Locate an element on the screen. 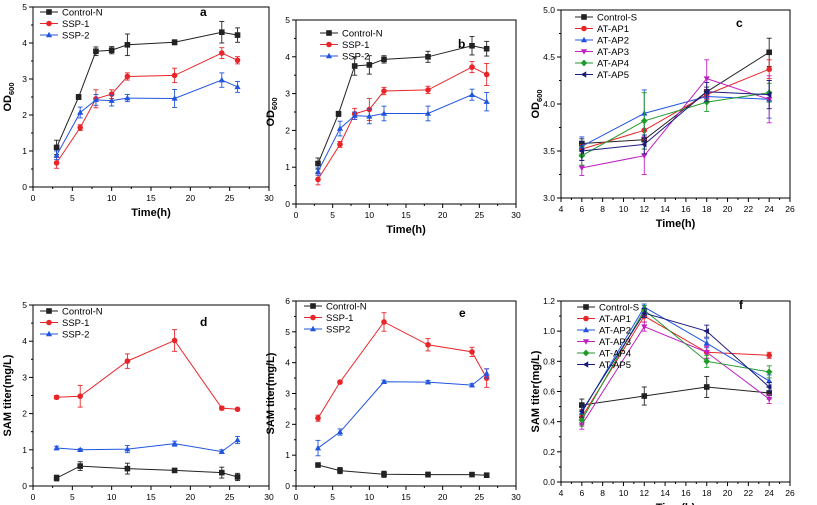 This screenshot has height=505, width=817. legend-label: AT-AP1 is located at coordinates (613, 29).